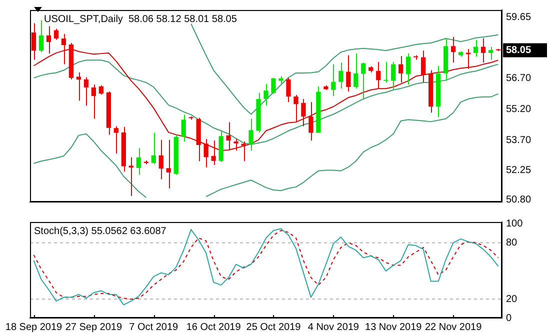  Describe the element at coordinates (519, 200) in the screenshot. I see `y-tick-label: 50.80` at that location.